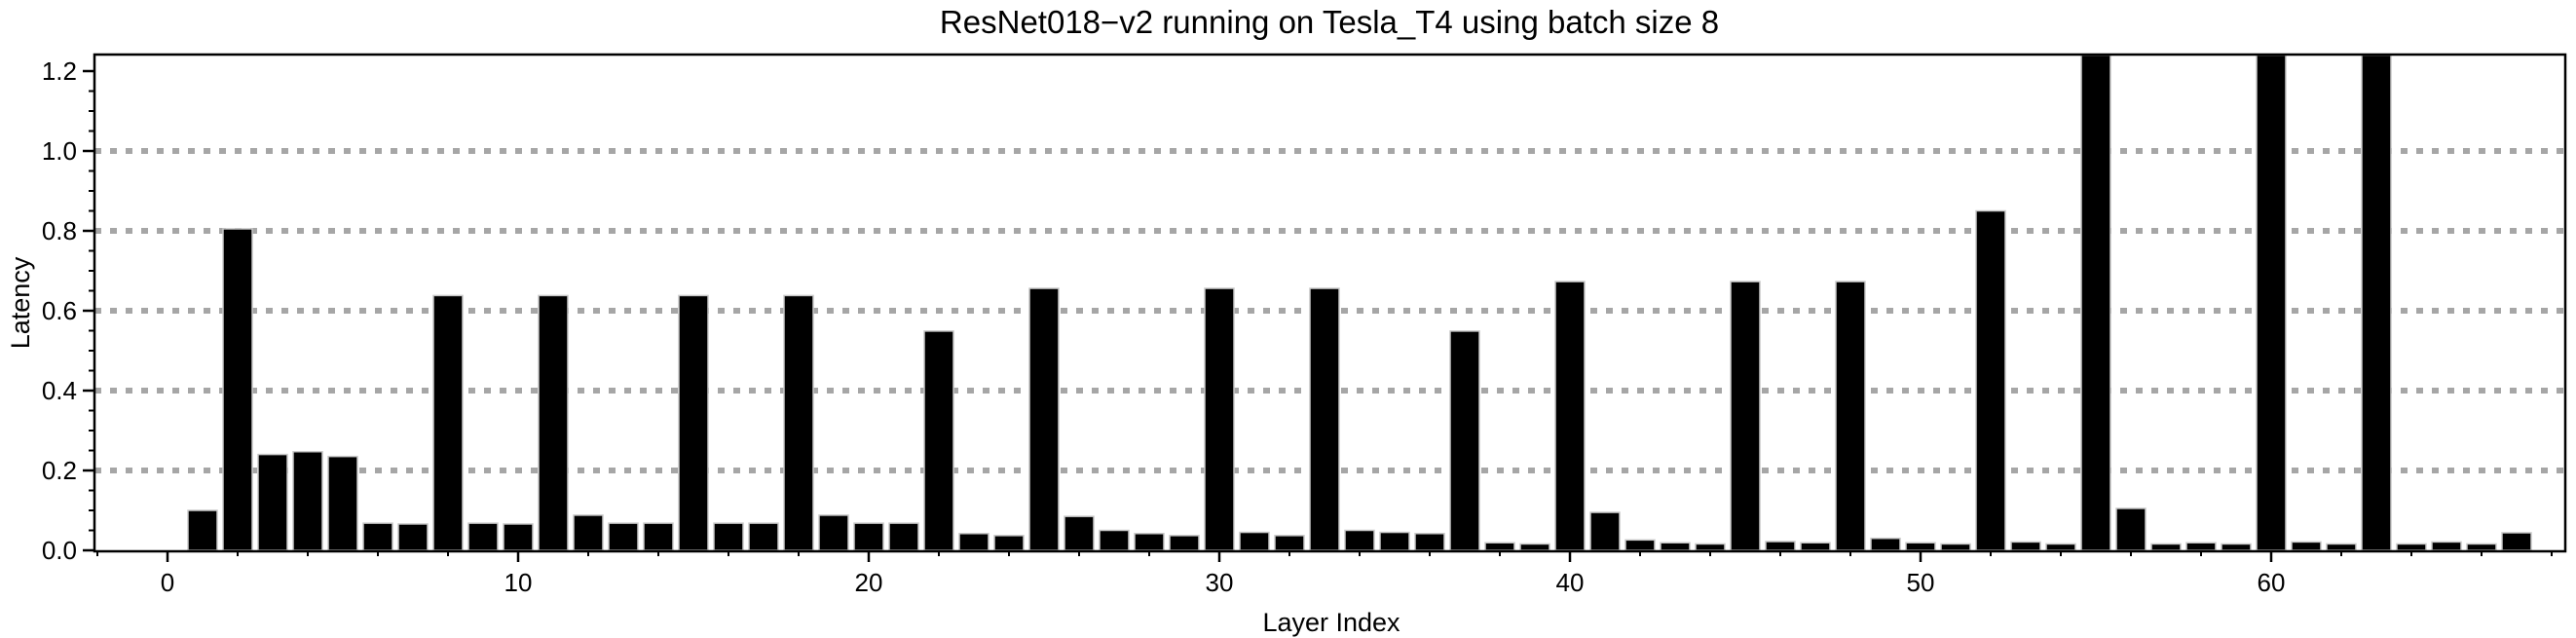  I want to click on x-tick-label: 50, so click(1921, 583).